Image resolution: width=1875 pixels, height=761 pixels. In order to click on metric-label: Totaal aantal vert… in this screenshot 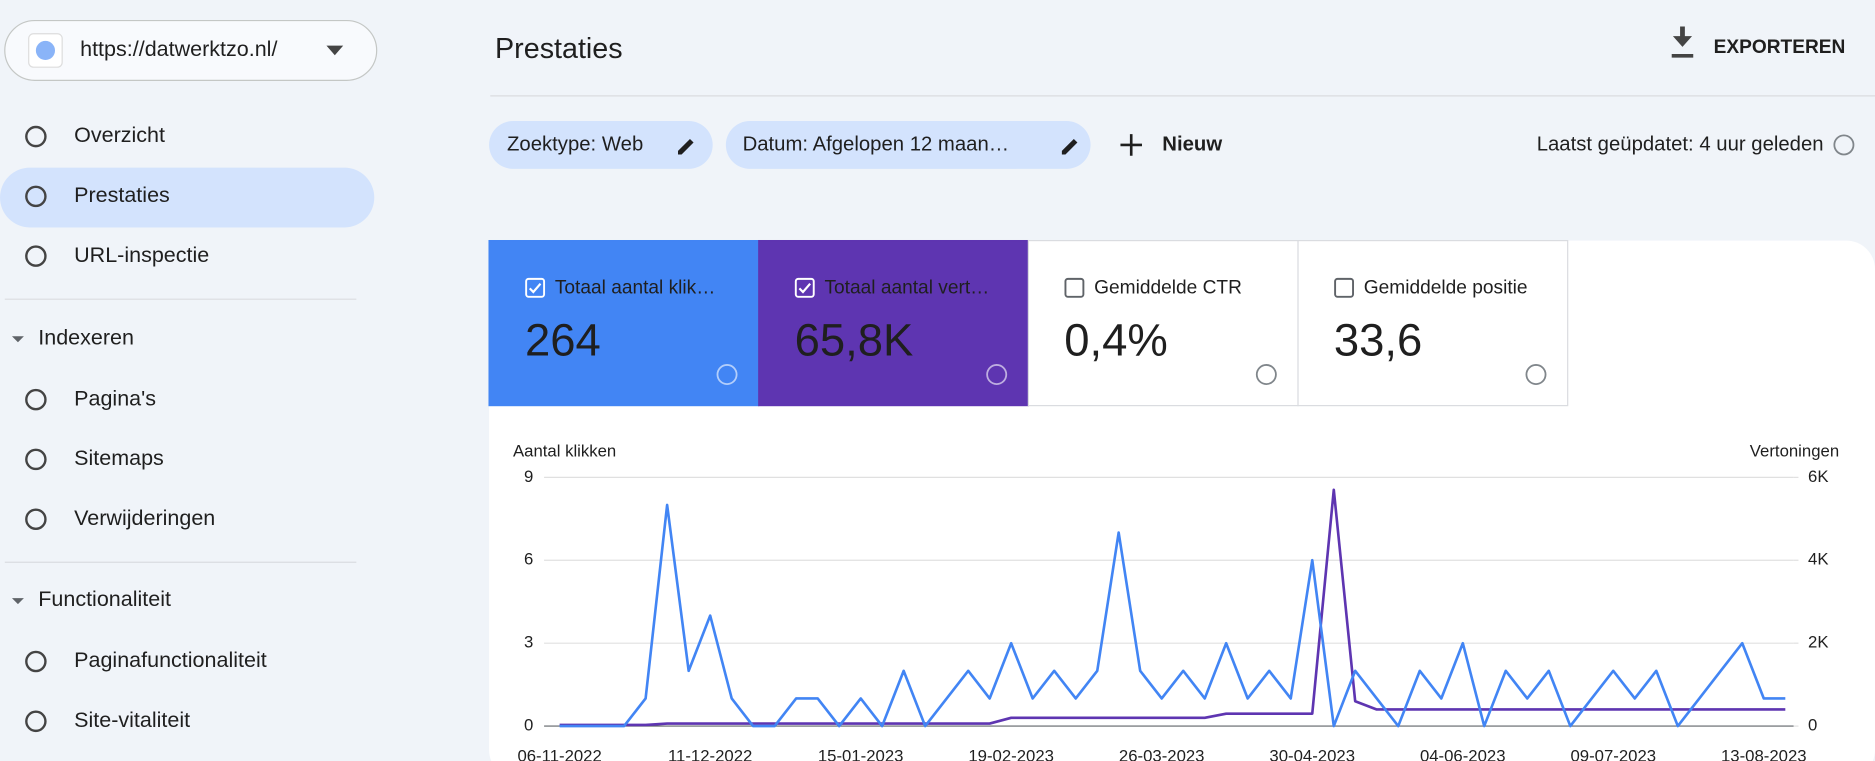, I will do `click(906, 287)`.